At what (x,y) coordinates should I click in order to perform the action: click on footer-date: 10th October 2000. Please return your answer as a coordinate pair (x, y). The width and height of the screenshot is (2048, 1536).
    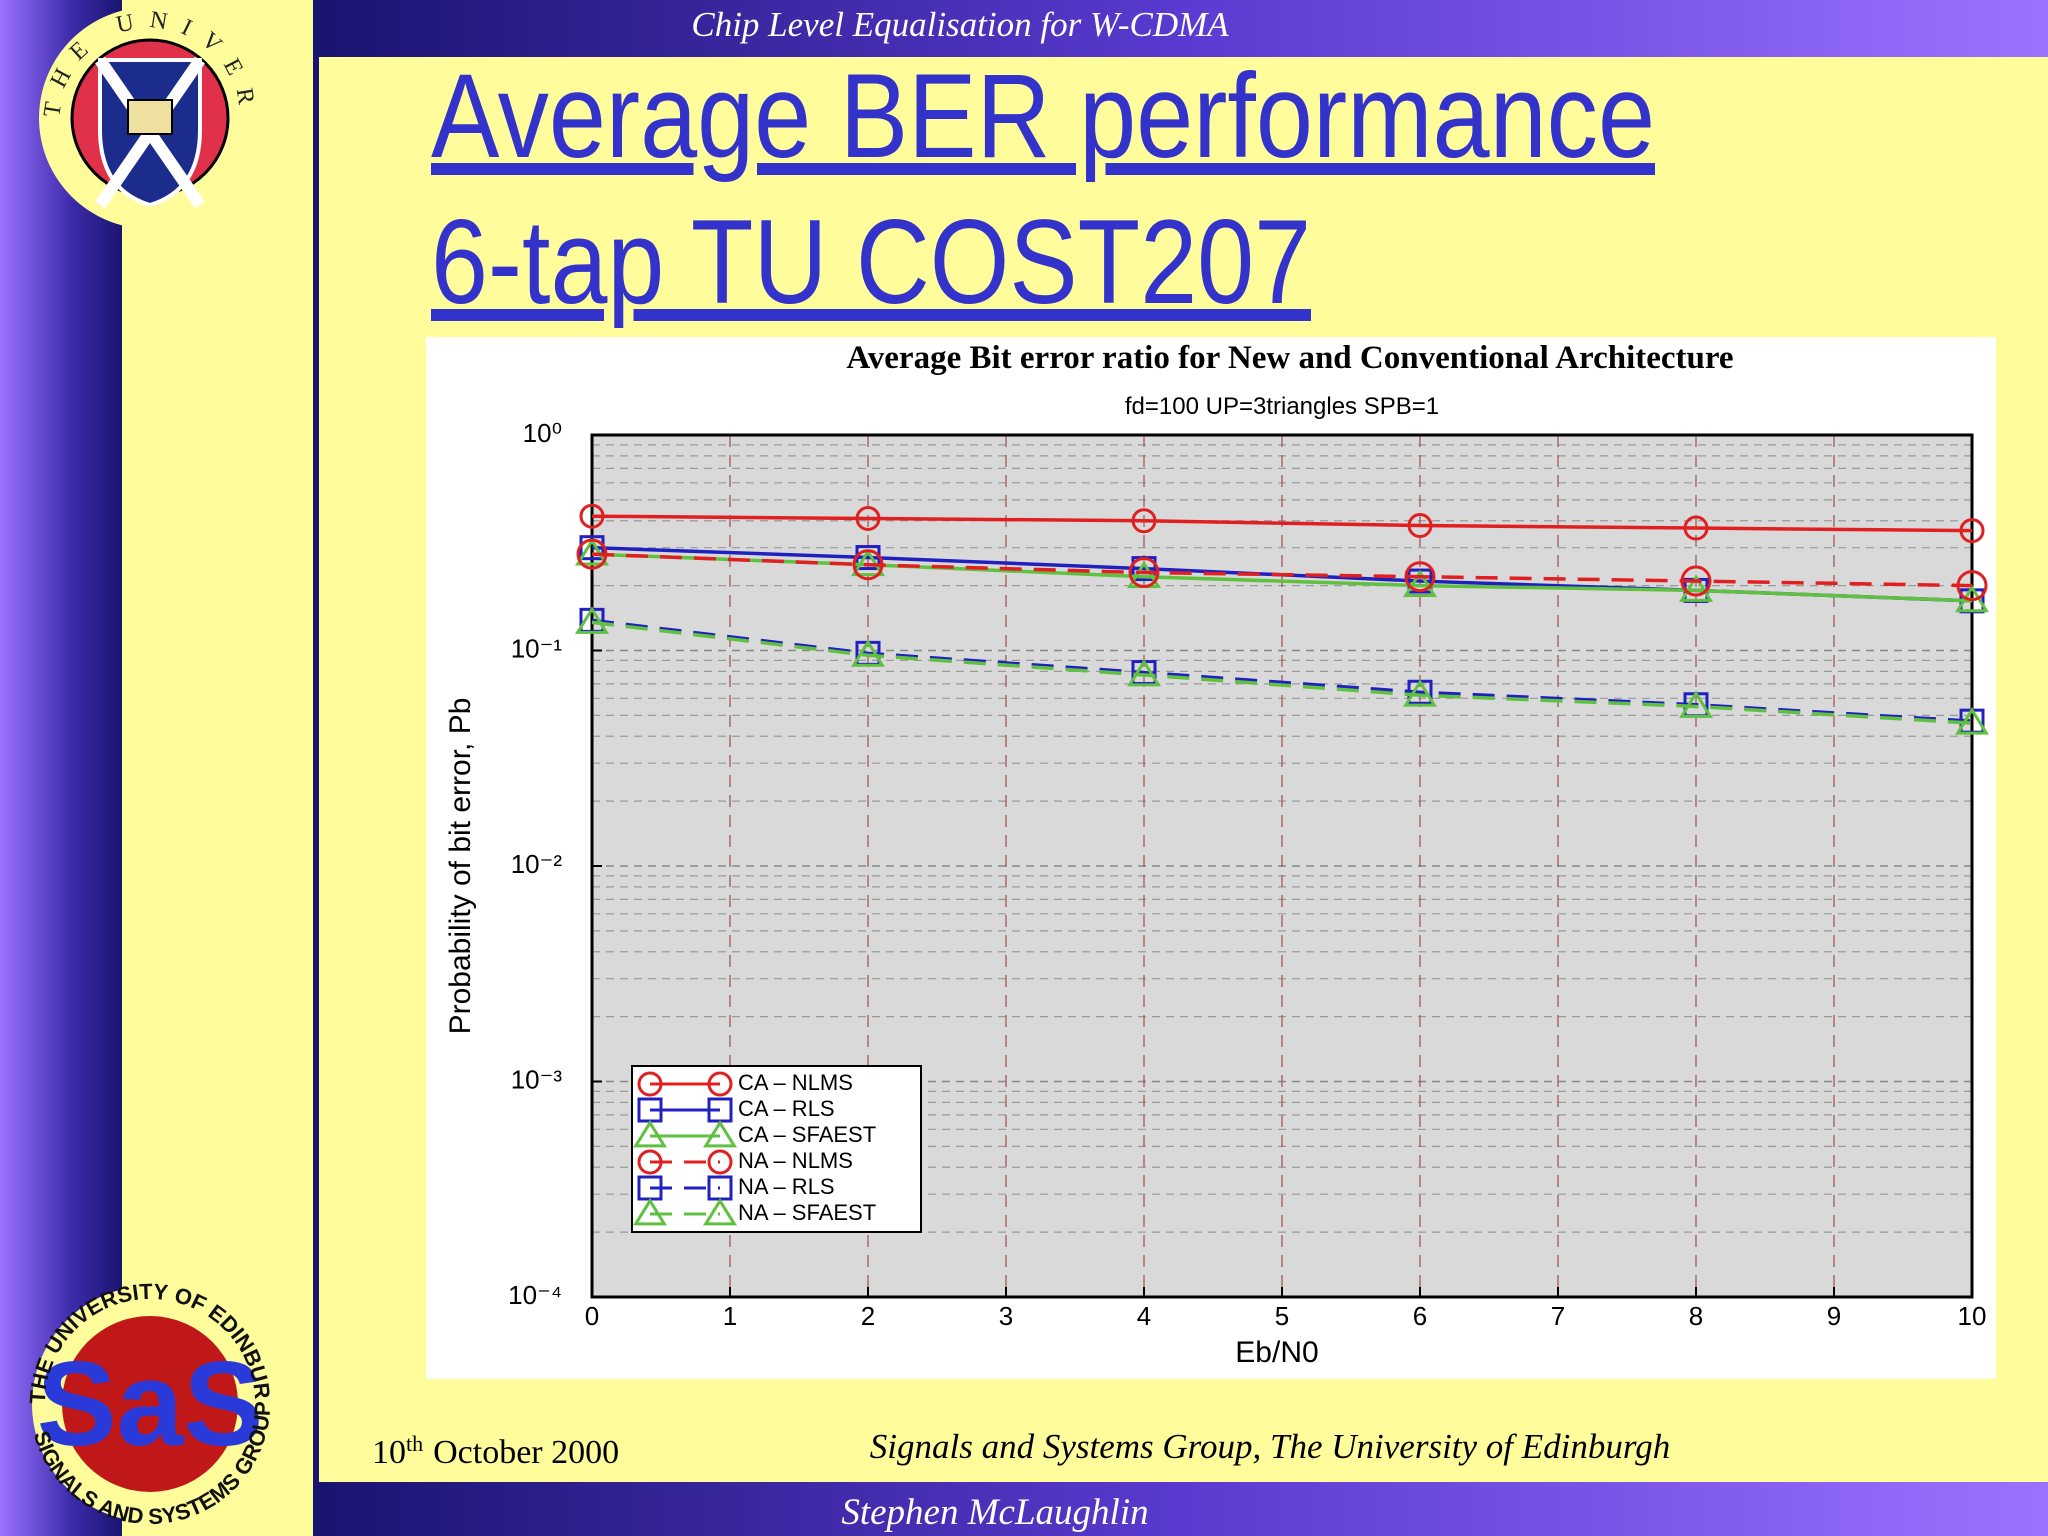
    Looking at the image, I should click on (495, 1451).